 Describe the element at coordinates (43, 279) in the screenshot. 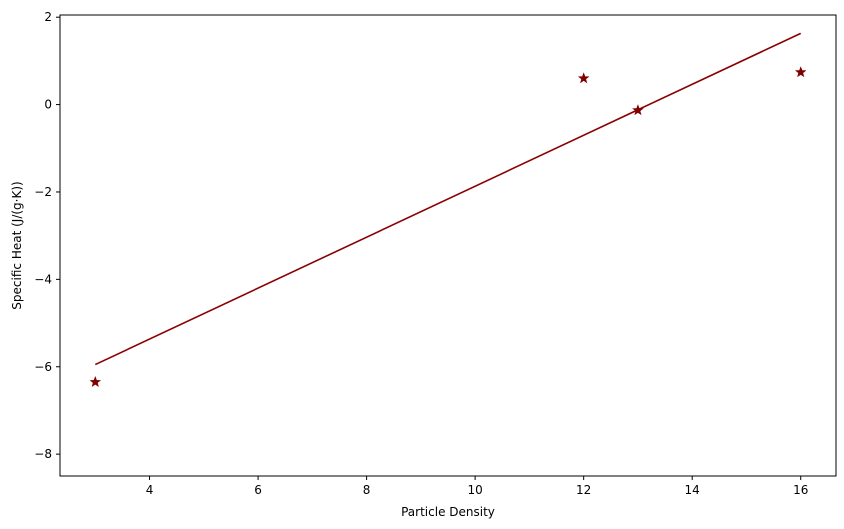

I see `y-tick-label: −4` at that location.